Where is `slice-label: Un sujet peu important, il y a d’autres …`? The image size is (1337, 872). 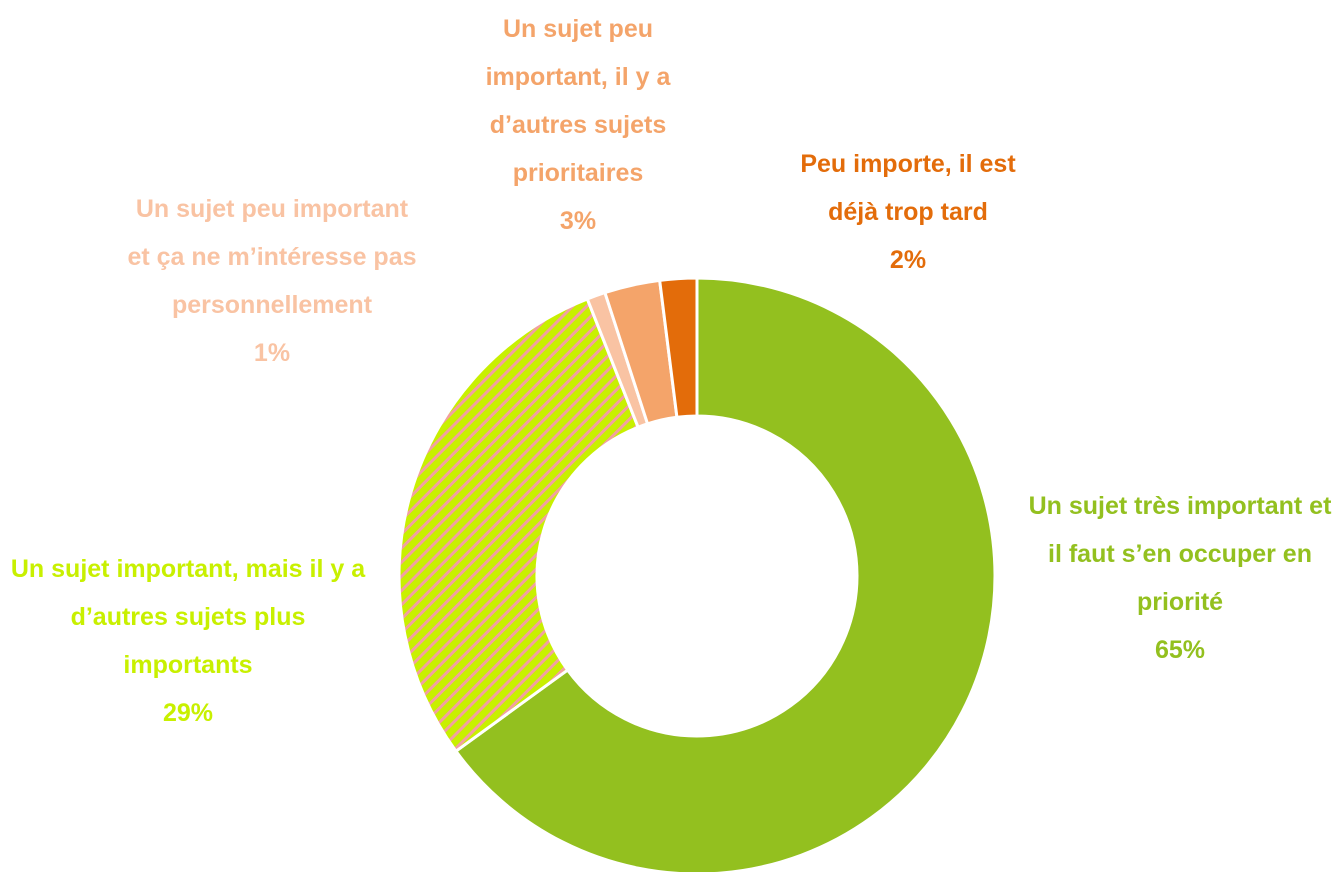 slice-label: Un sujet peu important, il y a d’autres … is located at coordinates (578, 125).